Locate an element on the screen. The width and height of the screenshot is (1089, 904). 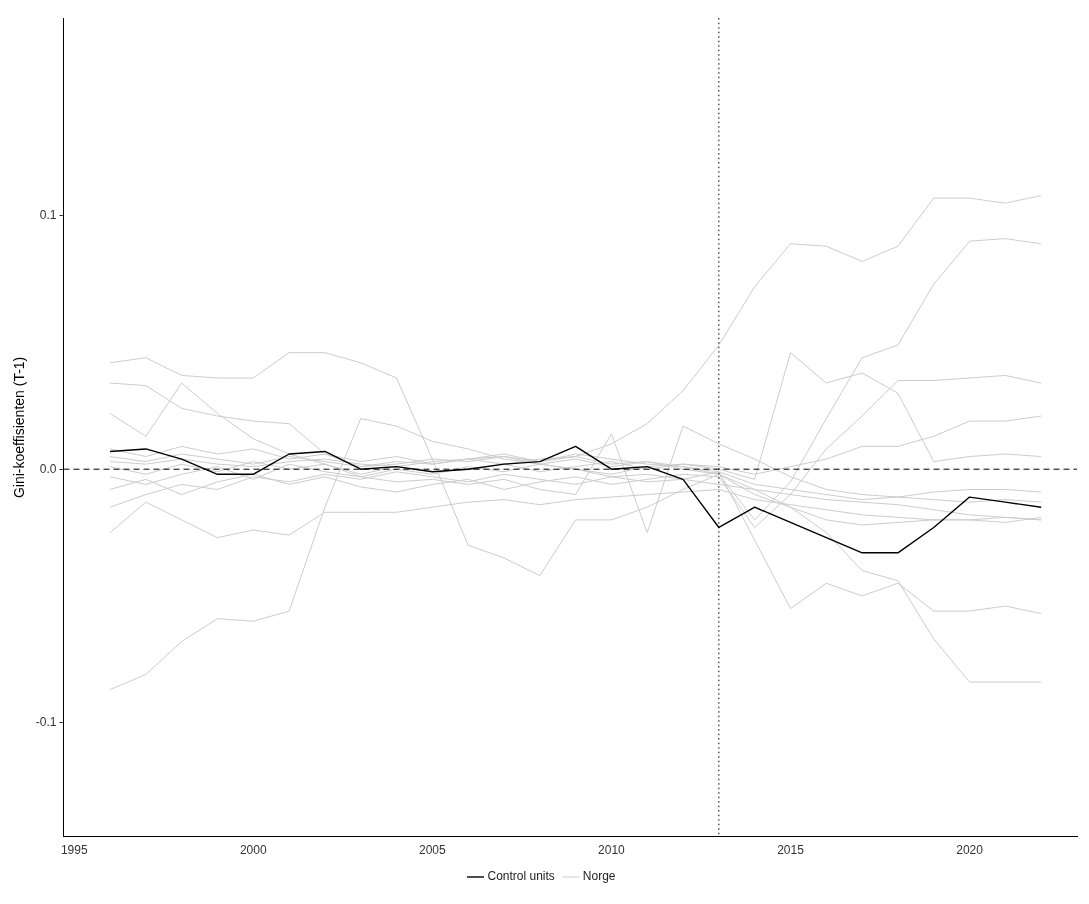
y-tick-label: 0.0 is located at coordinates (48, 468).